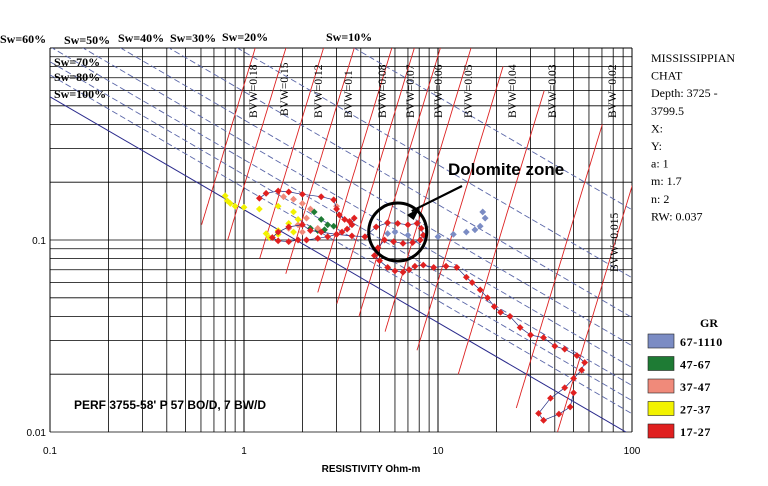  Describe the element at coordinates (80, 94) in the screenshot. I see `sw-label: Sw=100%` at that location.